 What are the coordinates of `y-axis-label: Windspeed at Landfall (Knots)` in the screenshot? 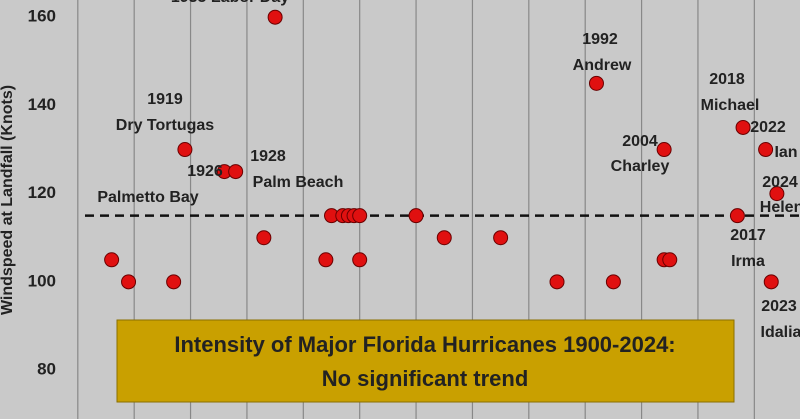 It's located at (8, 200).